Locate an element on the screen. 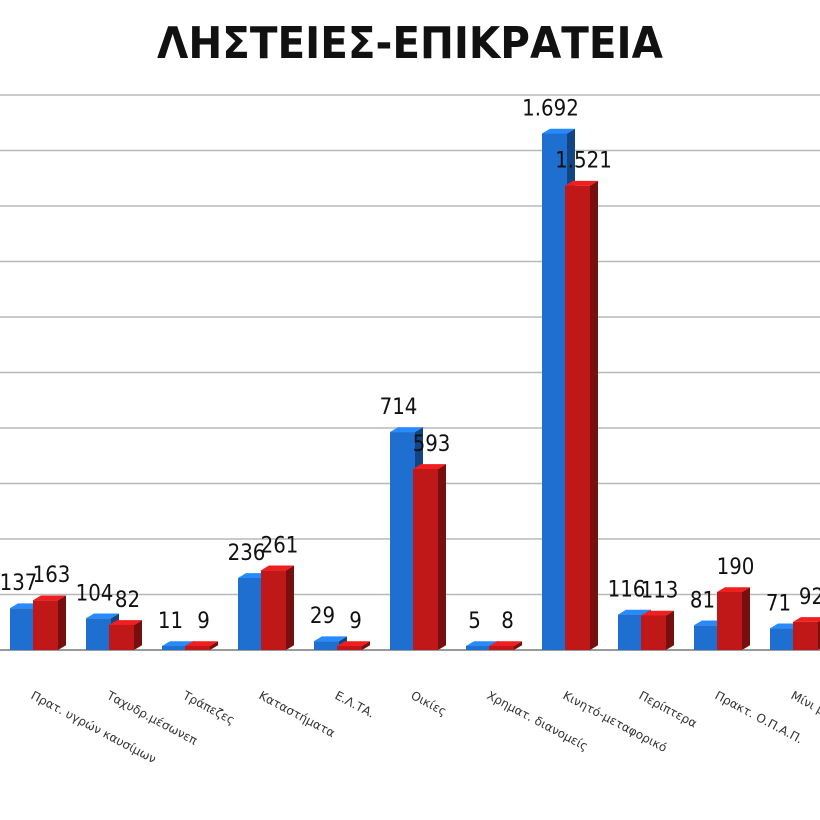 The width and height of the screenshot is (820, 820). category-label: Τράπεζες is located at coordinates (208, 707).